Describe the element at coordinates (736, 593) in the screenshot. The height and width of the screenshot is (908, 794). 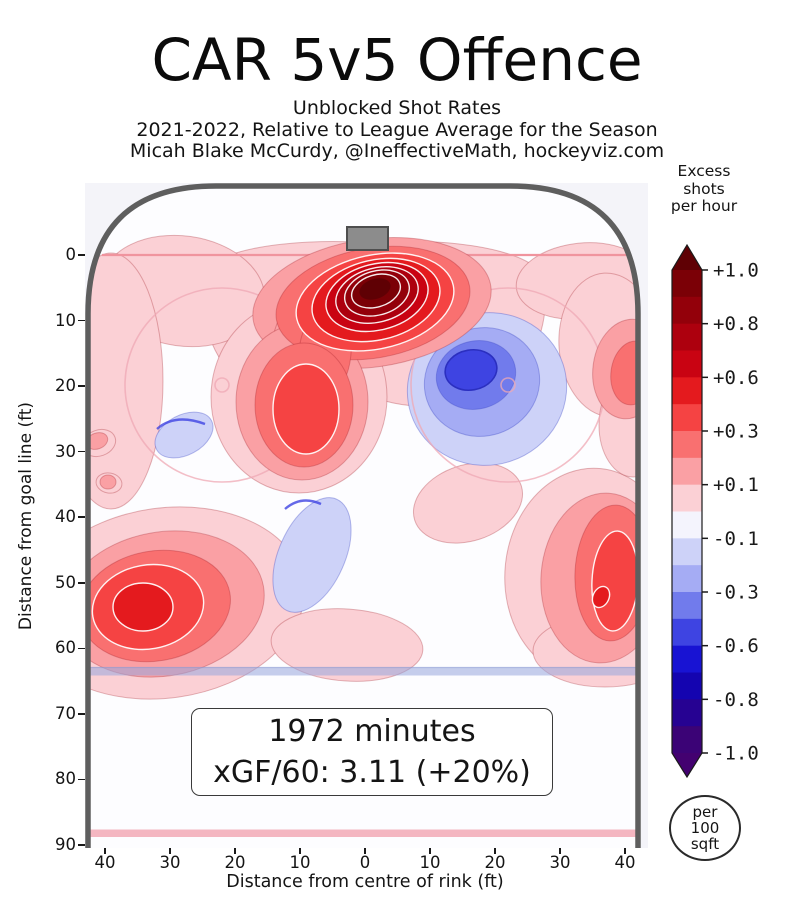
I see `colorbar-tick-label: -0.3` at that location.